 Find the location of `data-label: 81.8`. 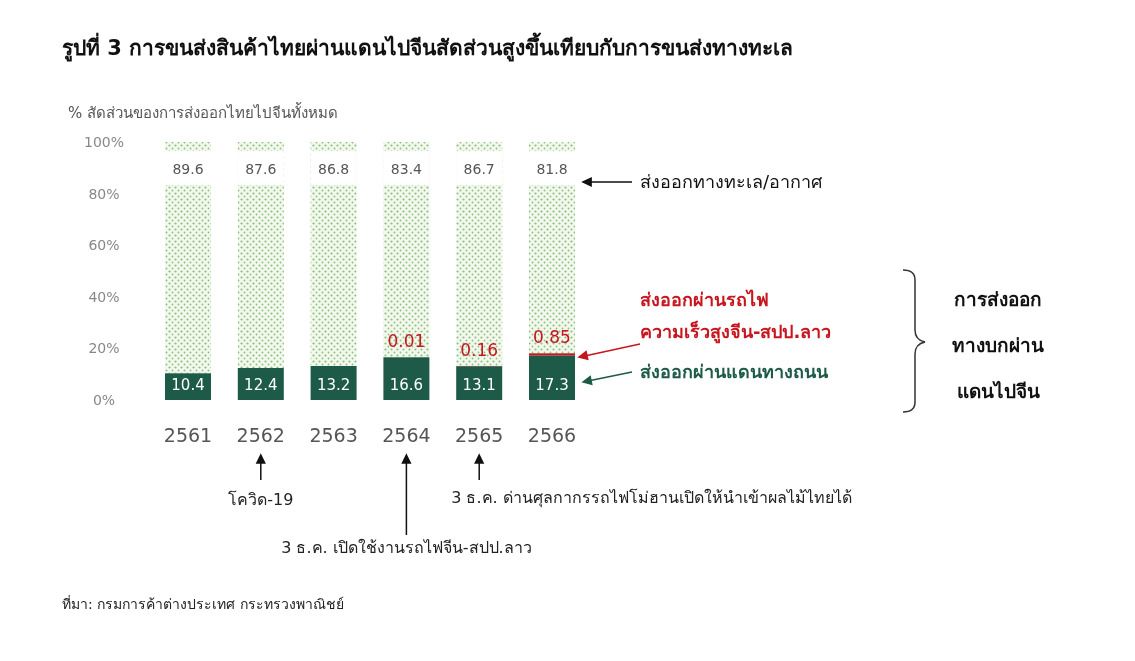

data-label: 81.8 is located at coordinates (552, 169).